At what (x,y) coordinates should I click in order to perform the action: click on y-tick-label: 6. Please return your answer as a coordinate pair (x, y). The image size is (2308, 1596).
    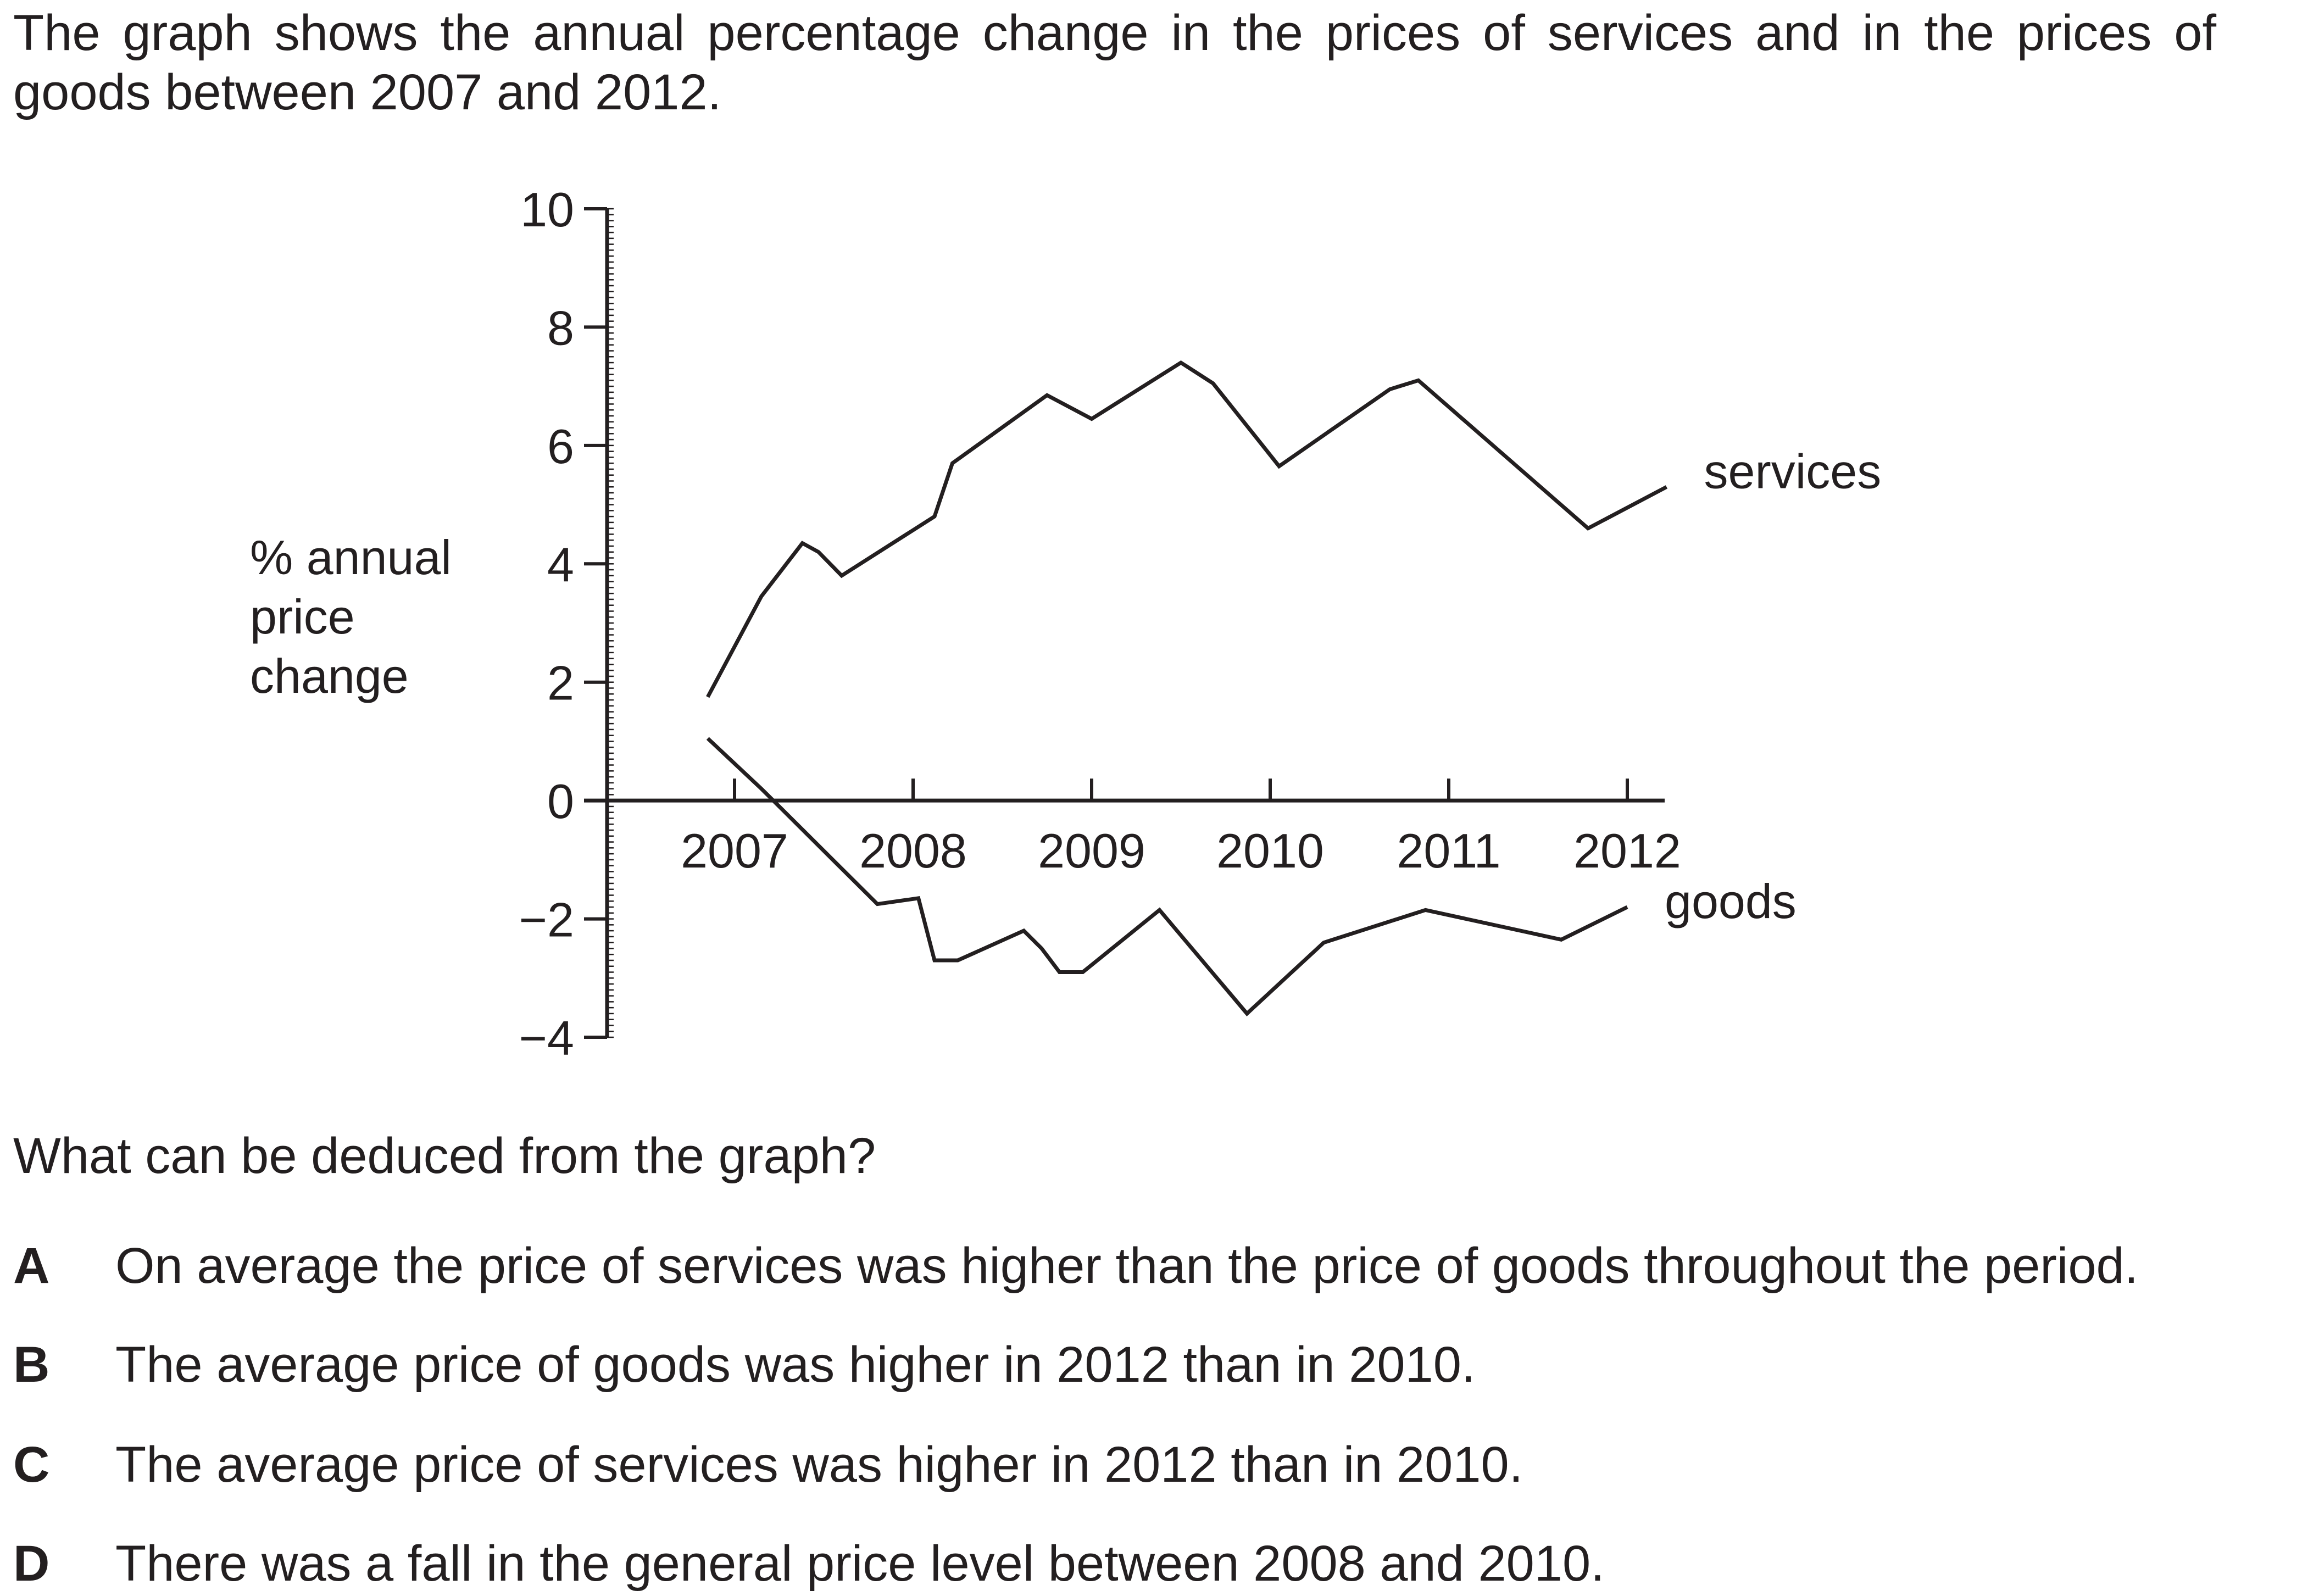
    Looking at the image, I should click on (560, 446).